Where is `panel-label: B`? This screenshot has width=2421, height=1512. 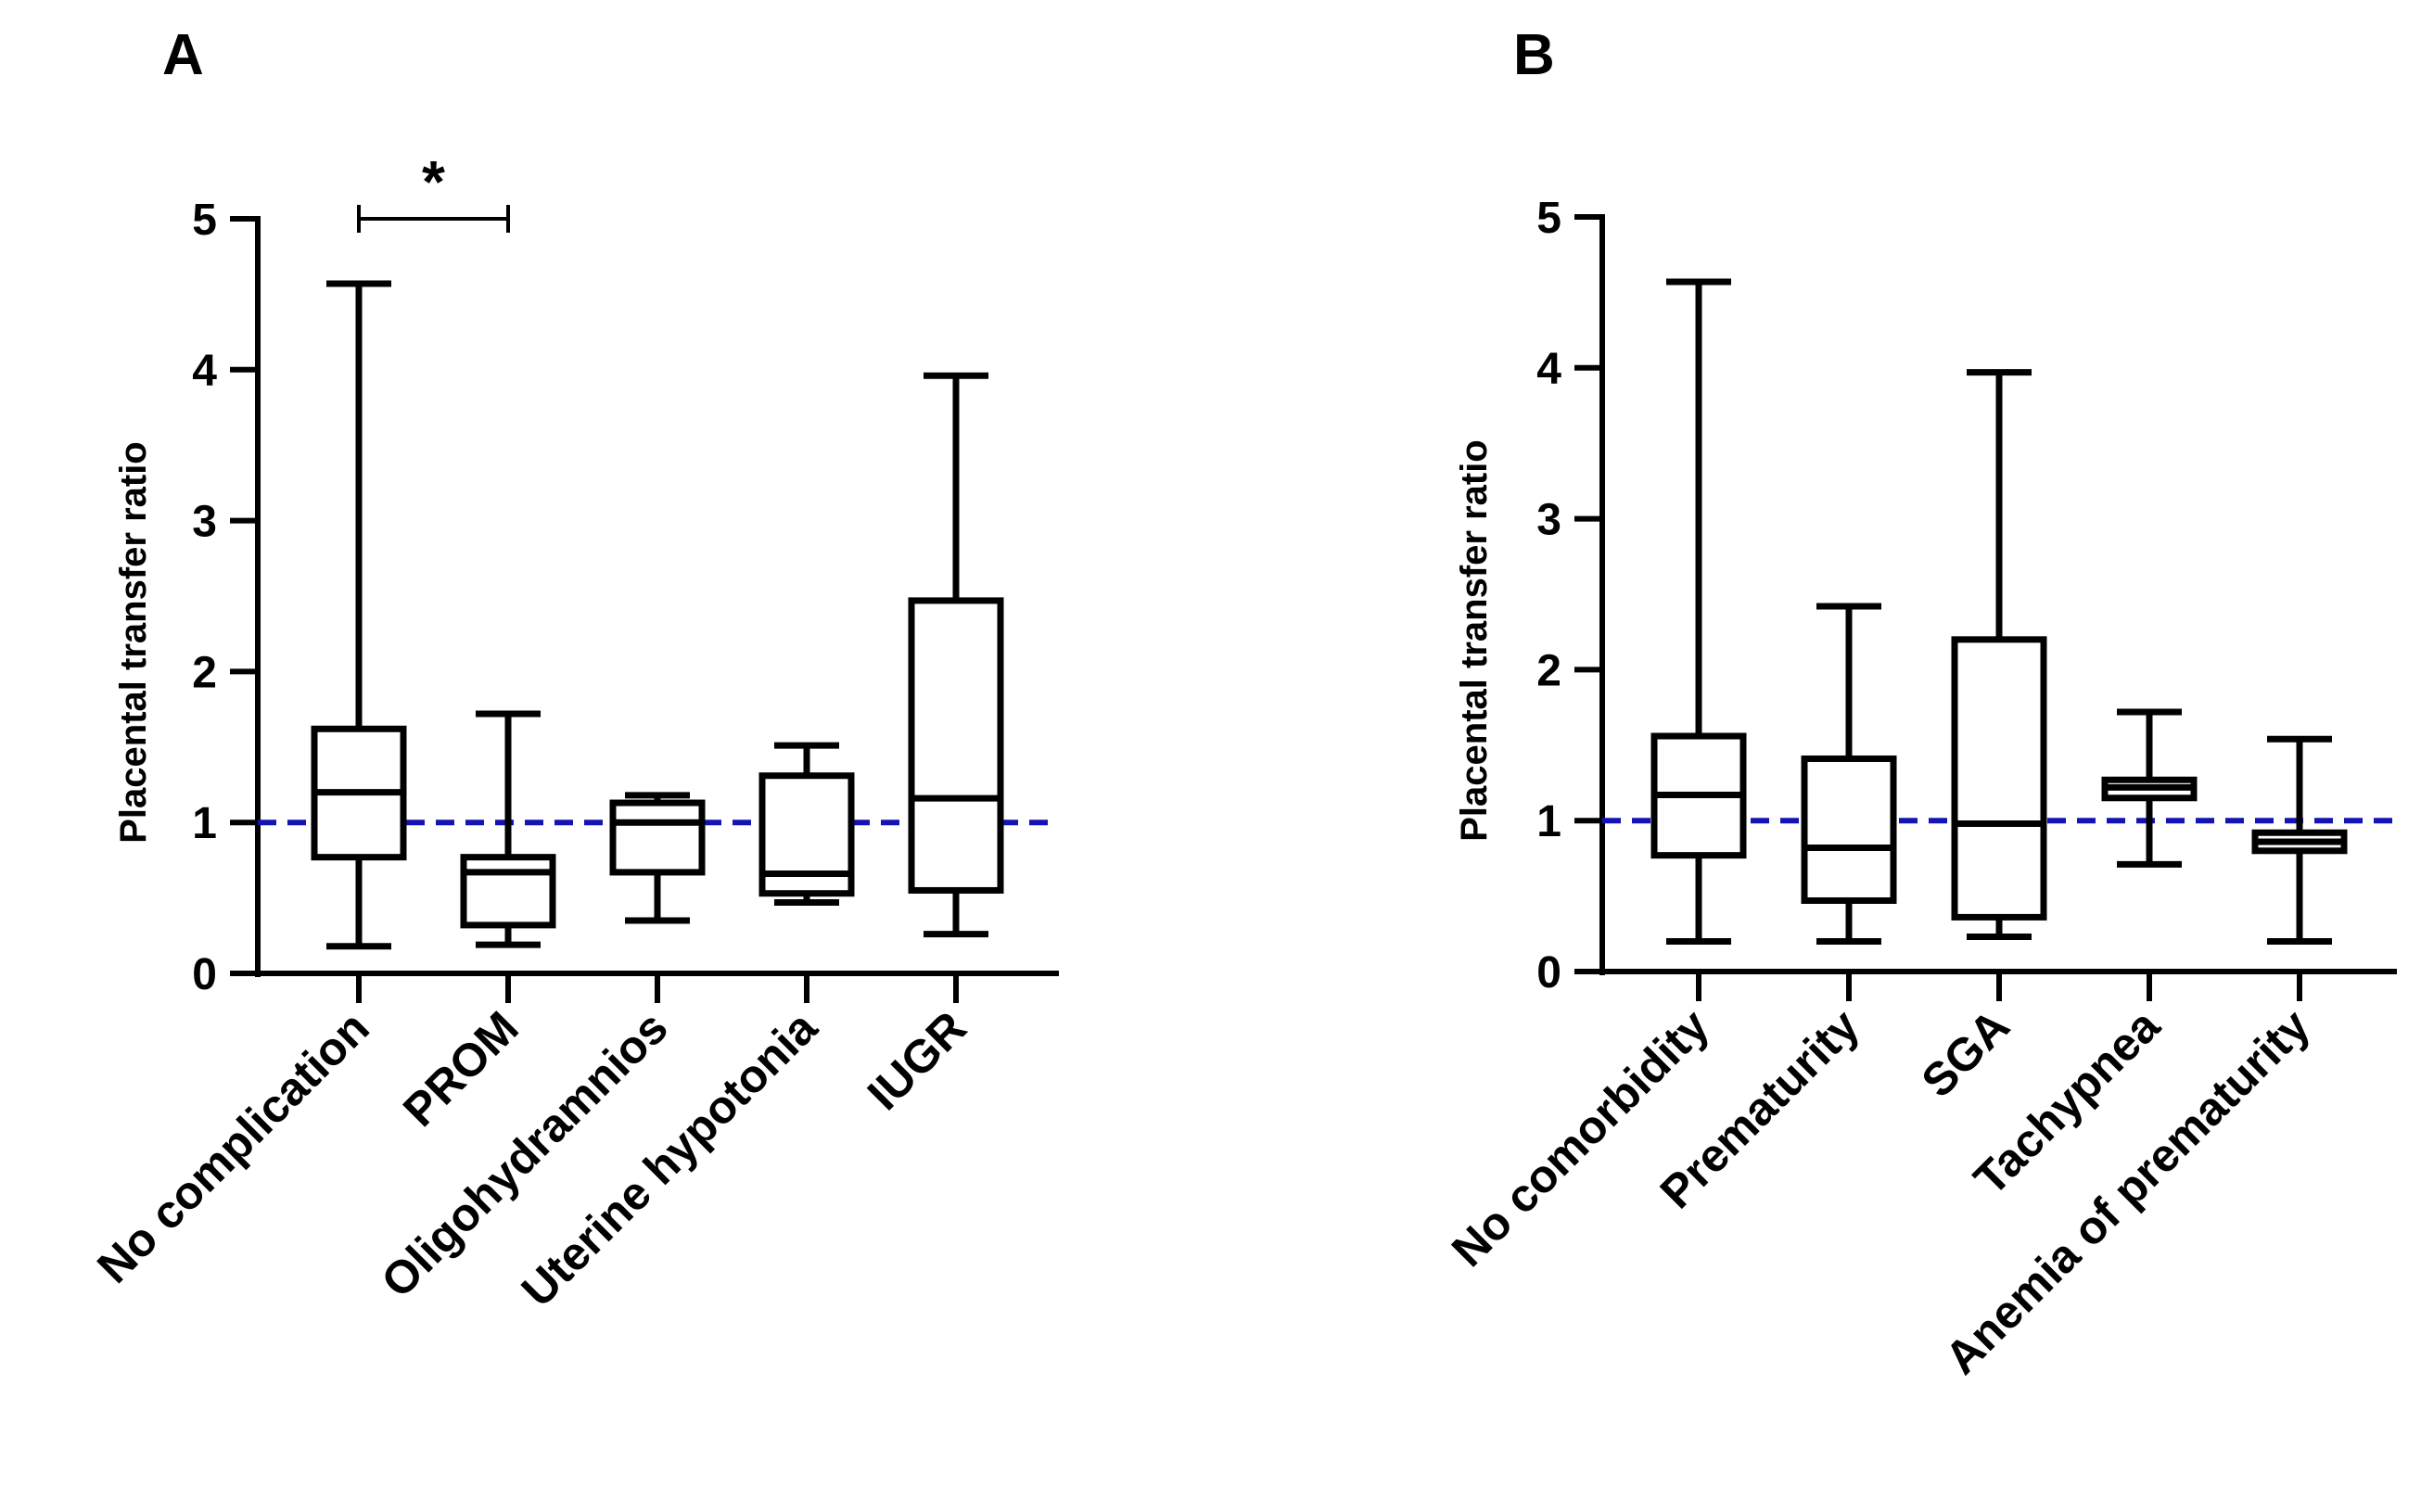 panel-label: B is located at coordinates (1534, 55).